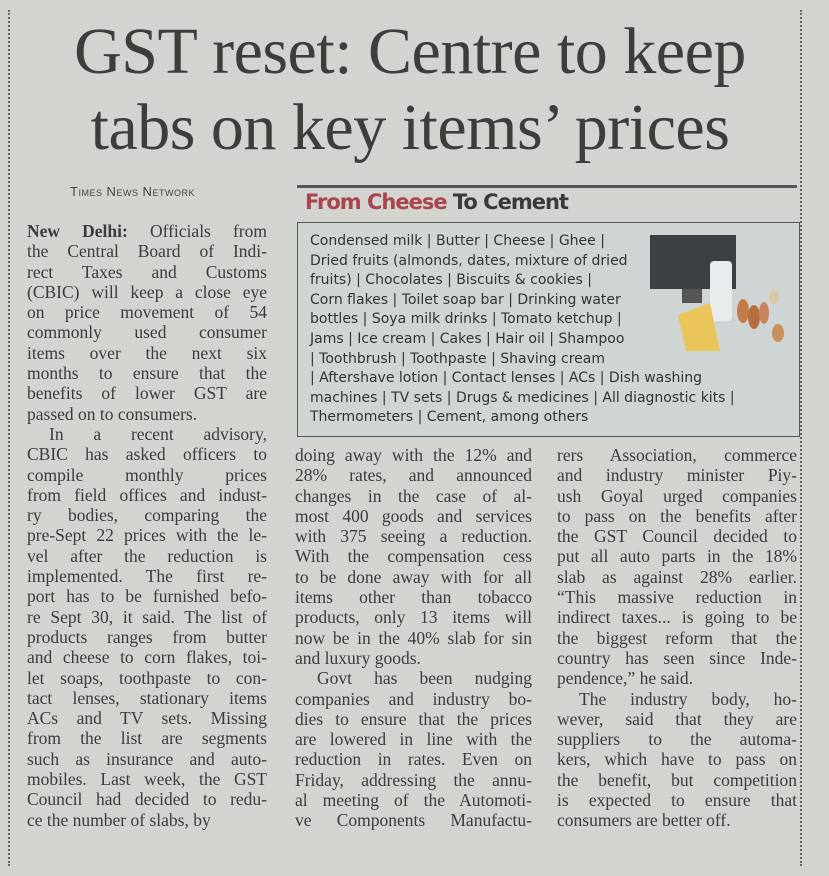 This screenshot has height=876, width=829. Describe the element at coordinates (119, 819) in the screenshot. I see `article-line: ce the number of slabs, by` at that location.